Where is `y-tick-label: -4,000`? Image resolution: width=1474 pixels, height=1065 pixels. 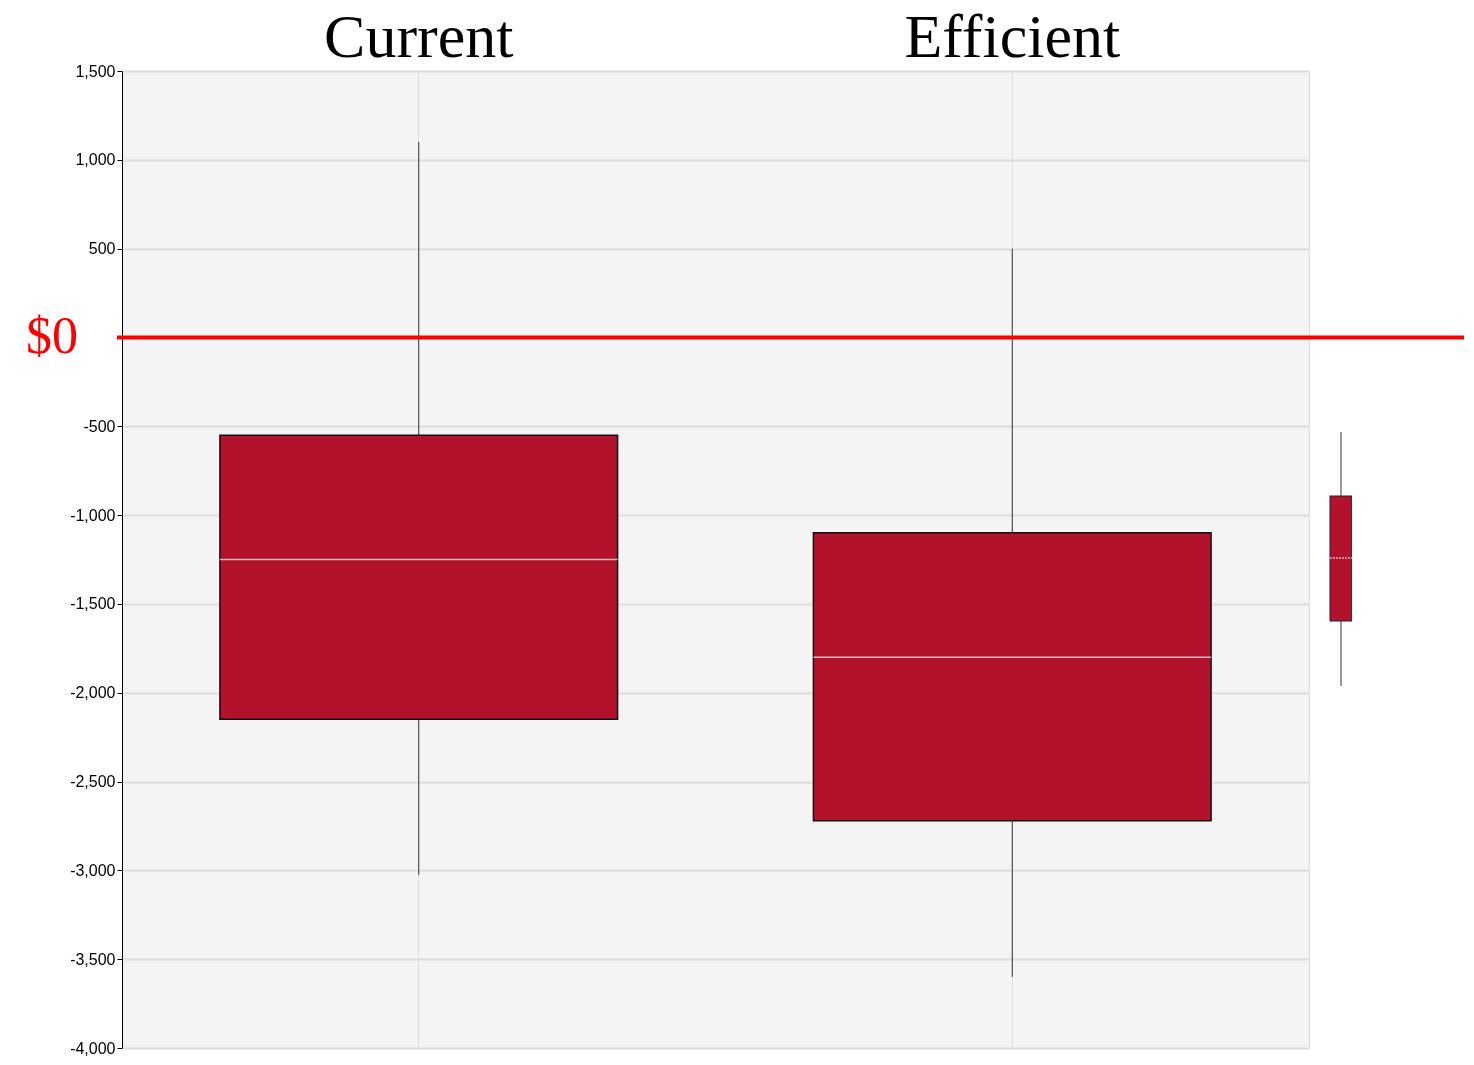
y-tick-label: -4,000 is located at coordinates (93, 1048).